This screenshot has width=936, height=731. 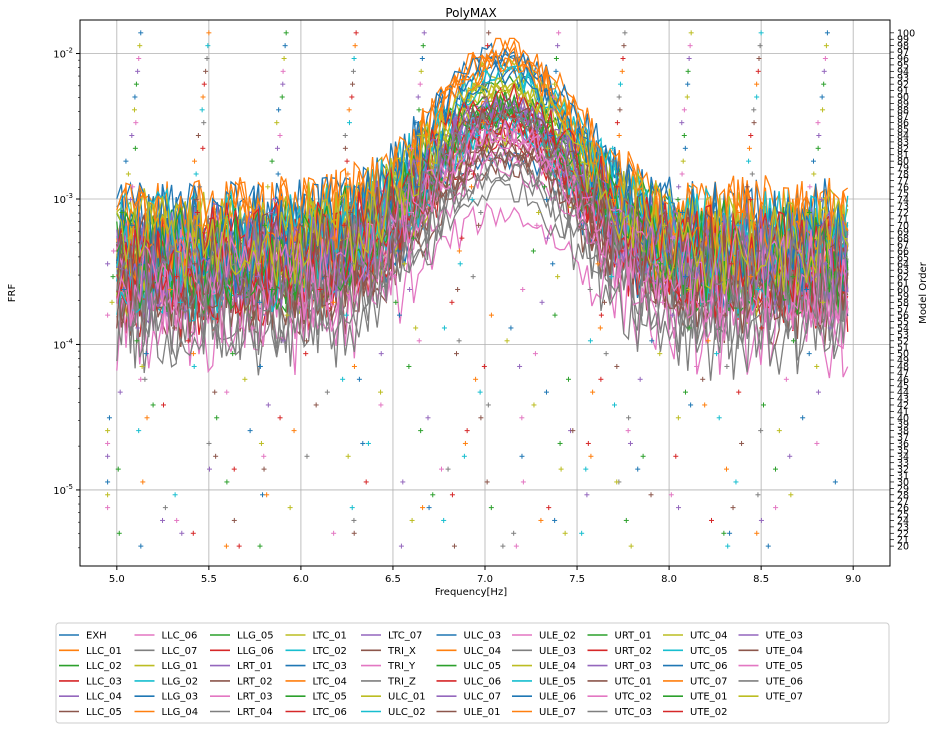 What do you see at coordinates (903, 540) in the screenshot?
I see `y2-tick-label: 21` at bounding box center [903, 540].